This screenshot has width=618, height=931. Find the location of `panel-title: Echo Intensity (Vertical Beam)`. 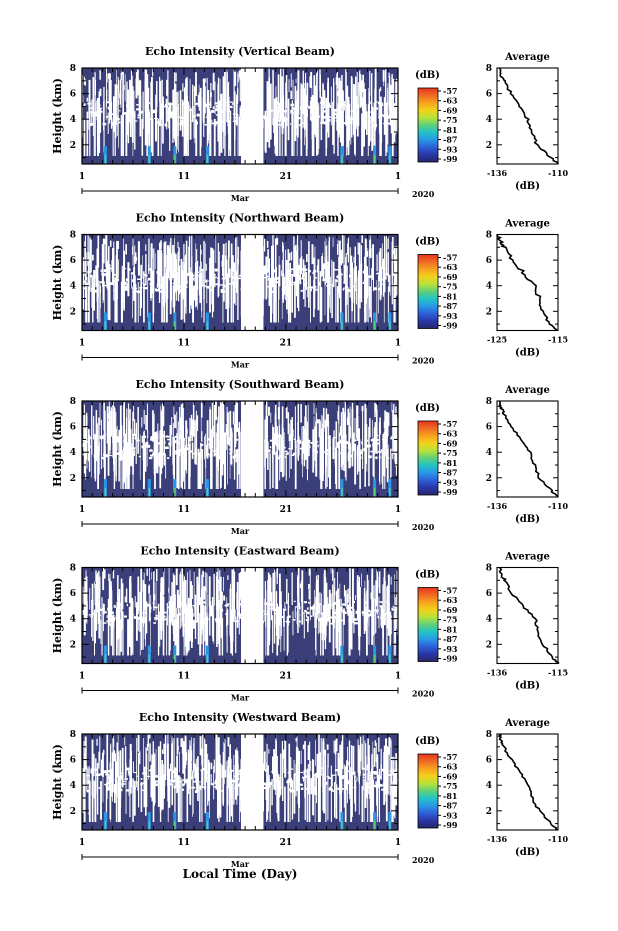

panel-title: Echo Intensity (Vertical Beam) is located at coordinates (240, 51).